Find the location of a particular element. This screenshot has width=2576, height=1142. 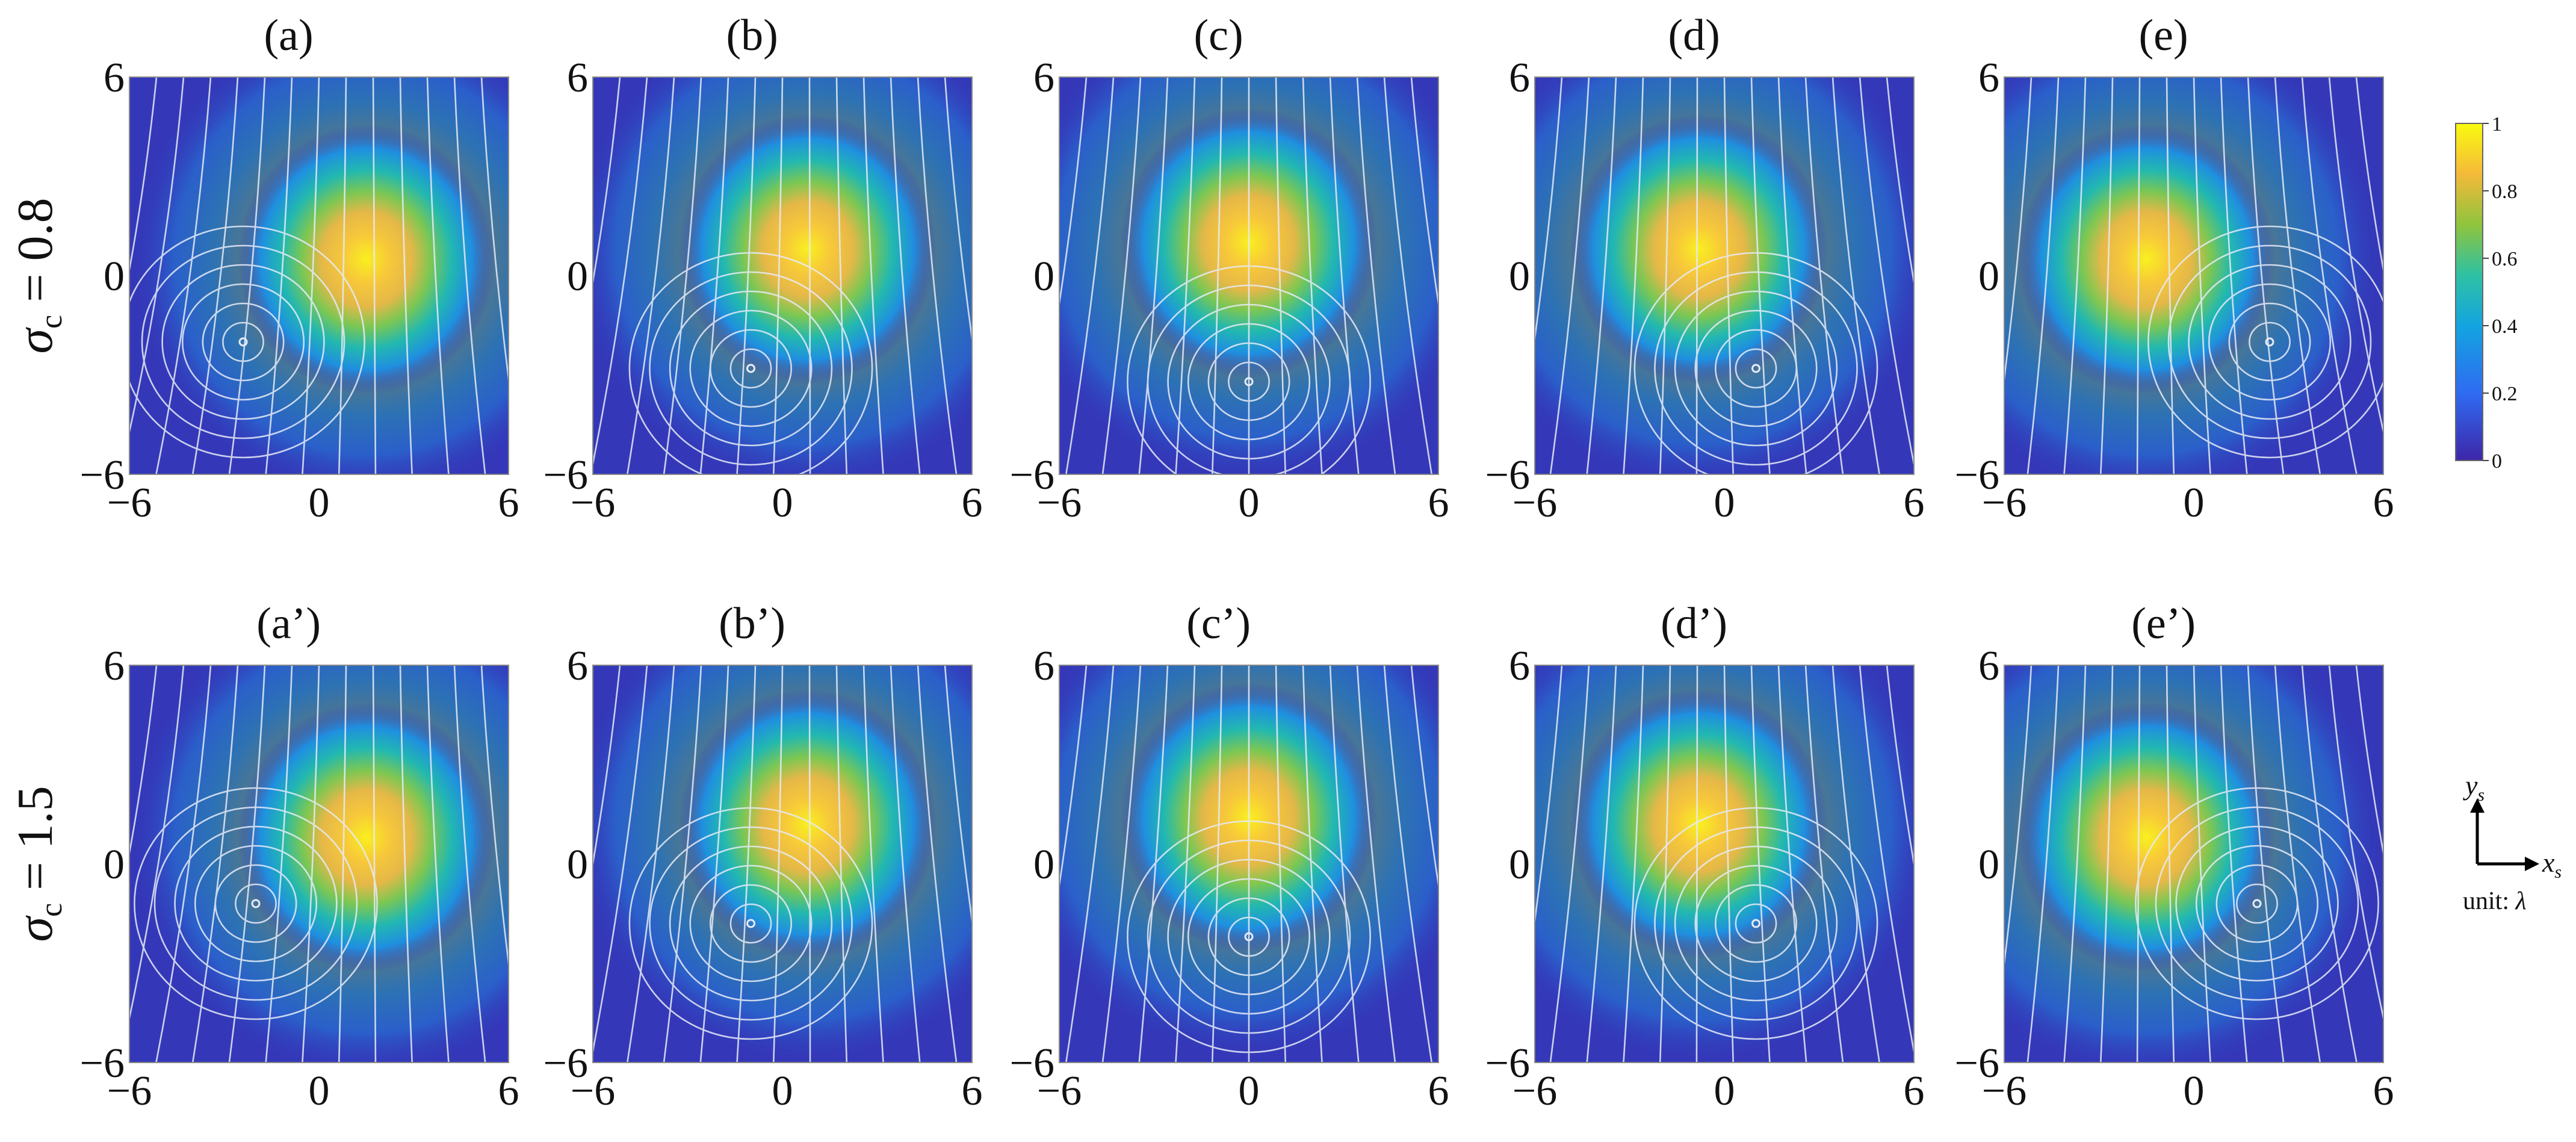

colorbar-tick-label: 0.8 is located at coordinates (2505, 192).